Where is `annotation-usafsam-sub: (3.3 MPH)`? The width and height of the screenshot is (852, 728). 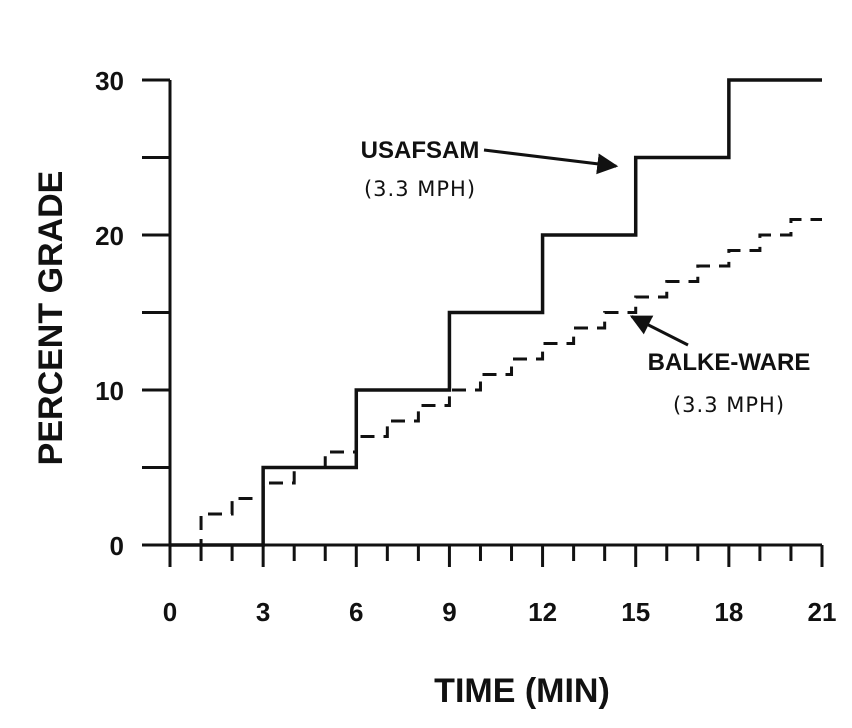 annotation-usafsam-sub: (3.3 MPH) is located at coordinates (420, 189).